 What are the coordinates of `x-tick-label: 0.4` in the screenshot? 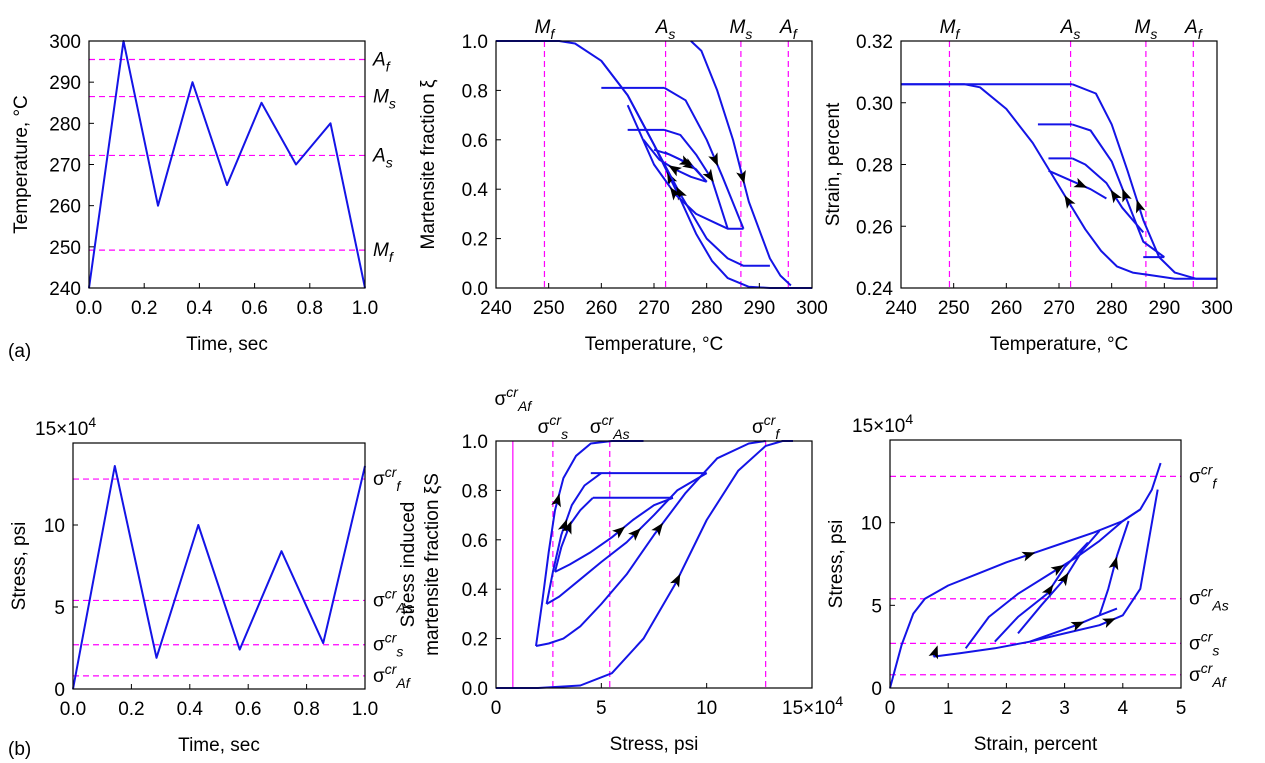 It's located at (199, 308).